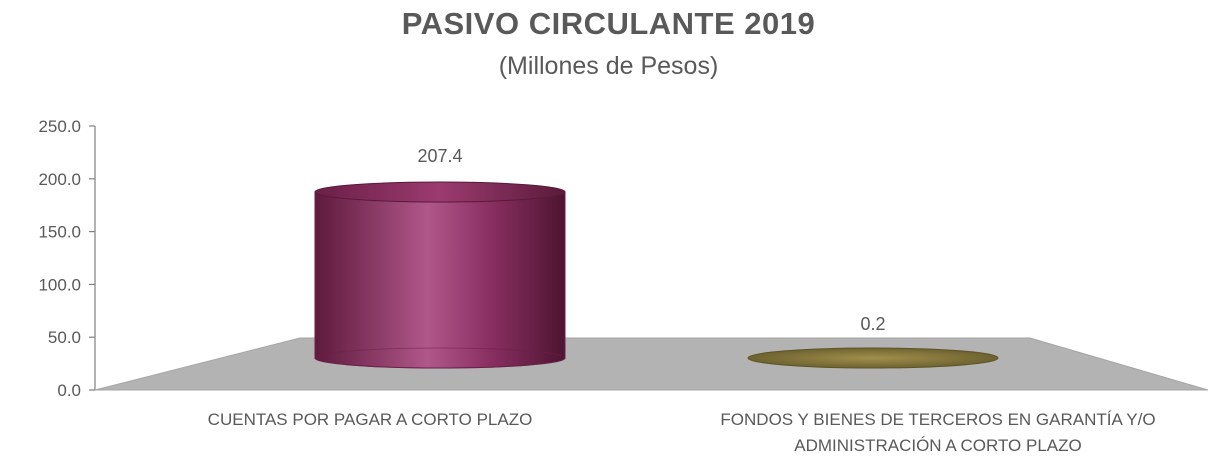  What do you see at coordinates (608, 23) in the screenshot?
I see `chart-title: PASIVO CIRCULANTE 2019` at bounding box center [608, 23].